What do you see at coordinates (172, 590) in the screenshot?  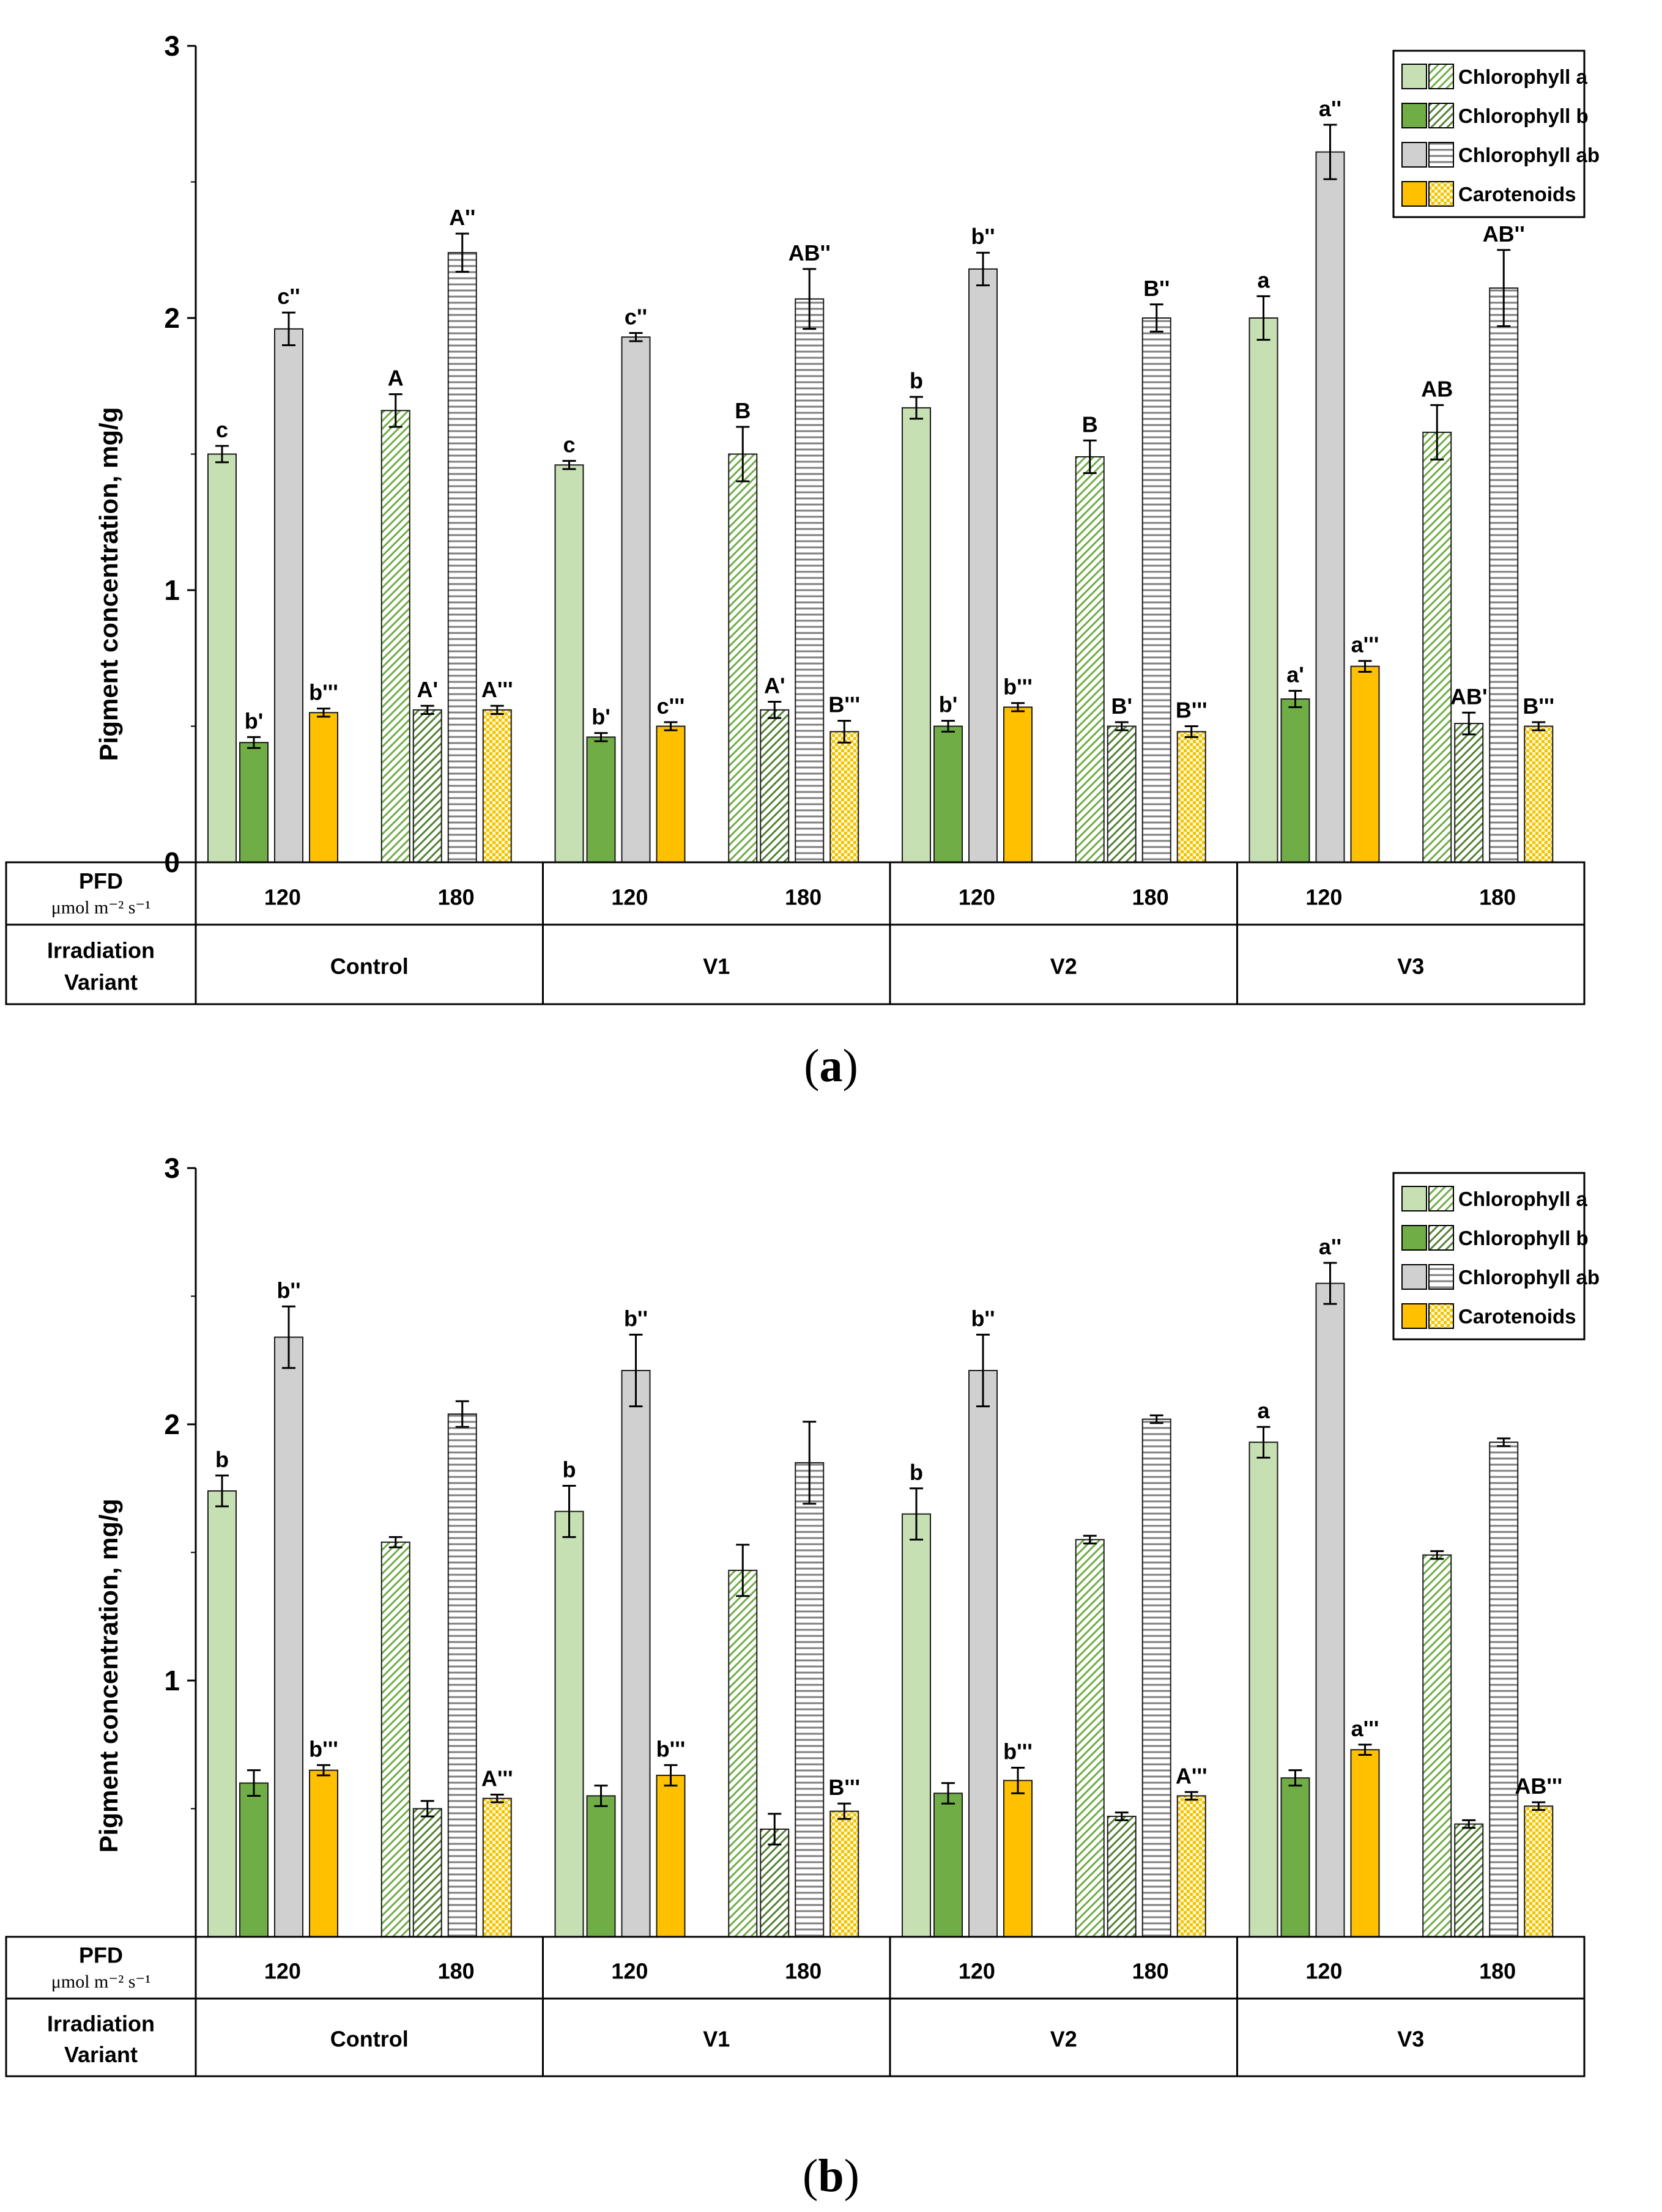 I see `y-tick-label: 1` at bounding box center [172, 590].